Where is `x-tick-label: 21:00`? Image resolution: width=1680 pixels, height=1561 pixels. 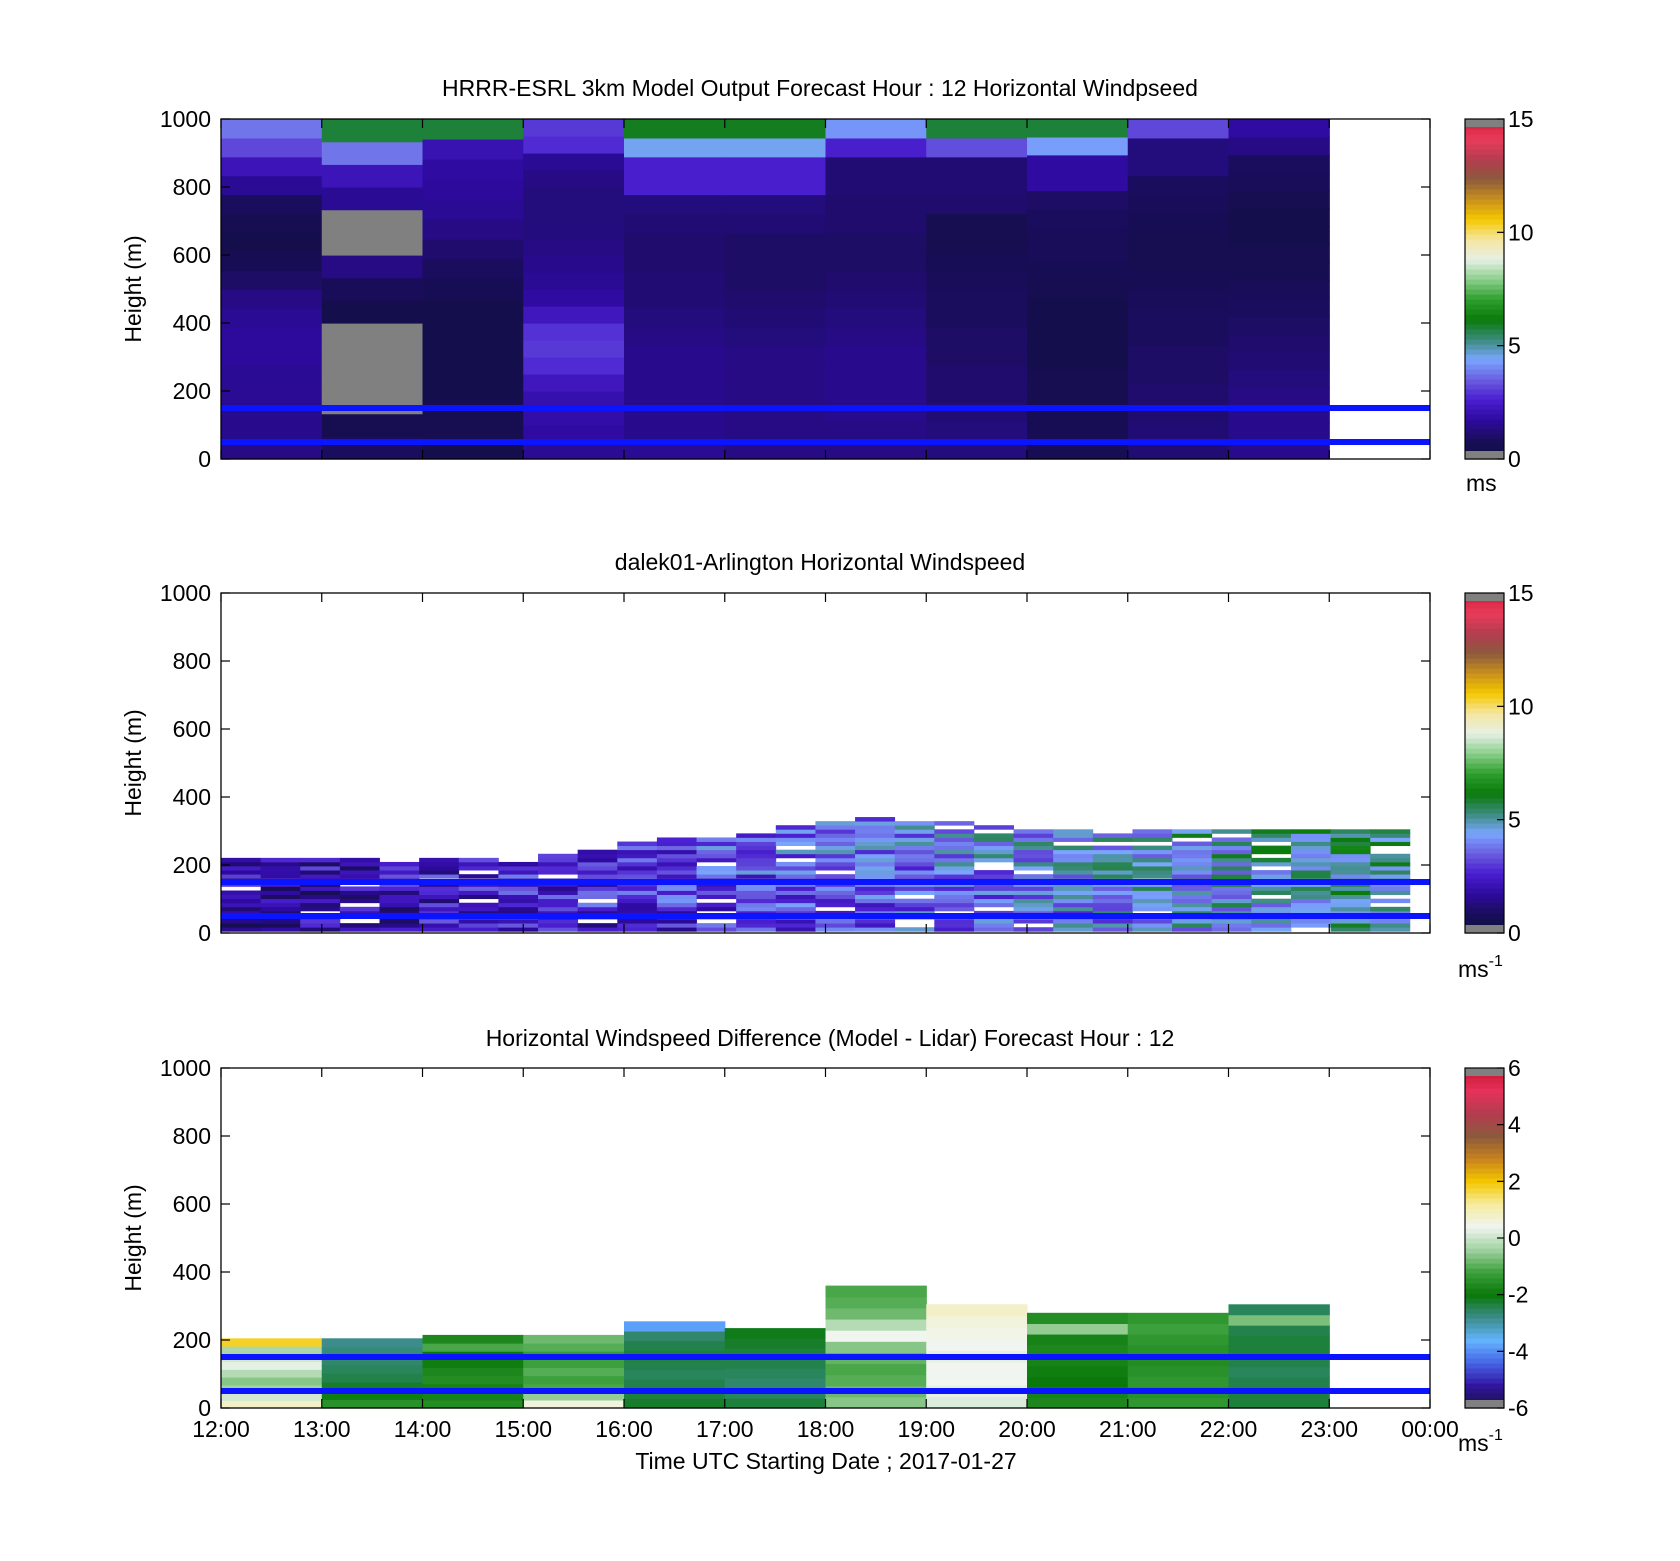 x-tick-label: 21:00 is located at coordinates (1128, 1429).